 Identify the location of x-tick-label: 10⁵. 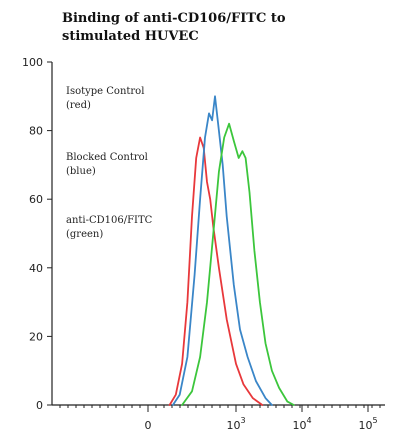
(367, 424).